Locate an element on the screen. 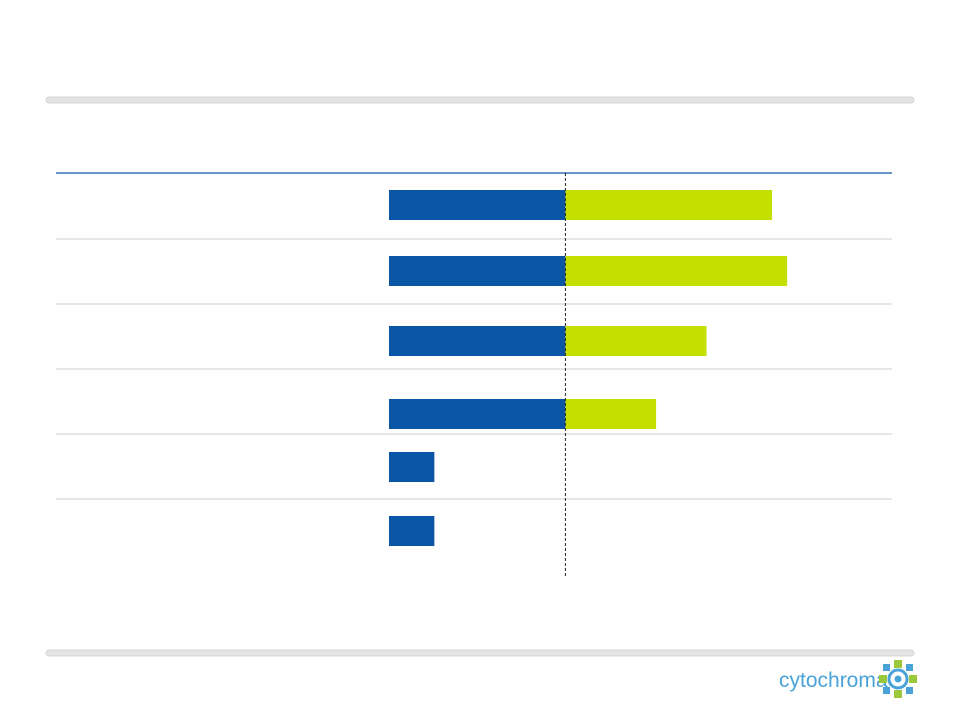  logo-icon is located at coordinates (898, 679).